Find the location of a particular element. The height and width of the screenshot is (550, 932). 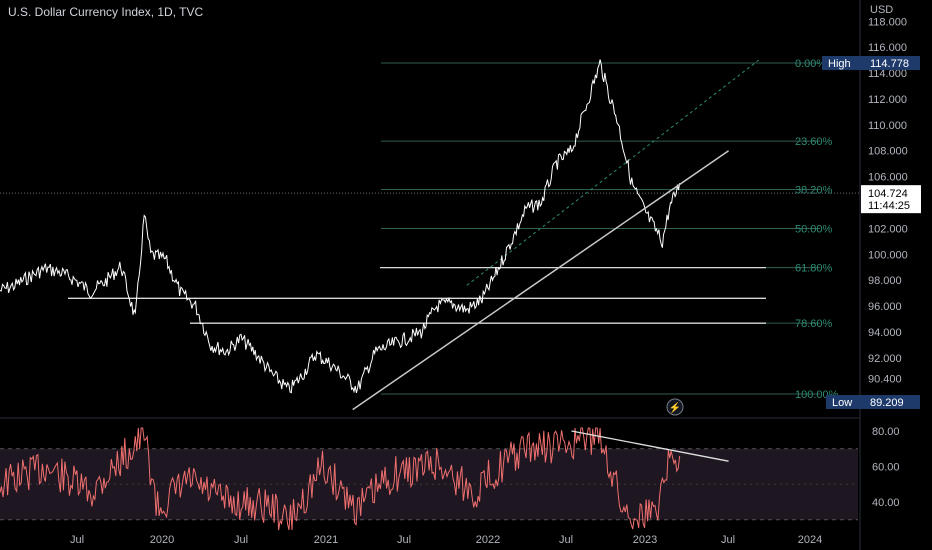

lightning-icon is located at coordinates (675, 407).